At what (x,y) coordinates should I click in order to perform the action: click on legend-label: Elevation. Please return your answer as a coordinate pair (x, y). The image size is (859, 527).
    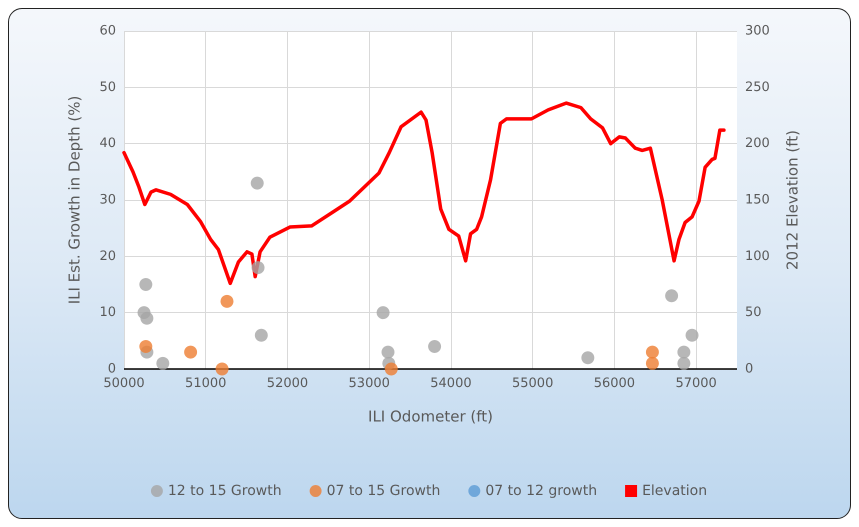
    Looking at the image, I should click on (675, 491).